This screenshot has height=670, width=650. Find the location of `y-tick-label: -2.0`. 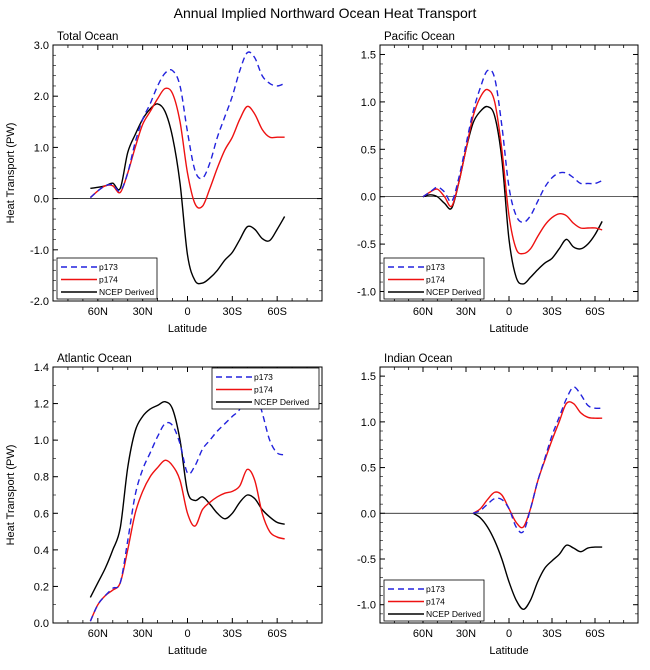

y-tick-label: -2.0 is located at coordinates (39, 302).